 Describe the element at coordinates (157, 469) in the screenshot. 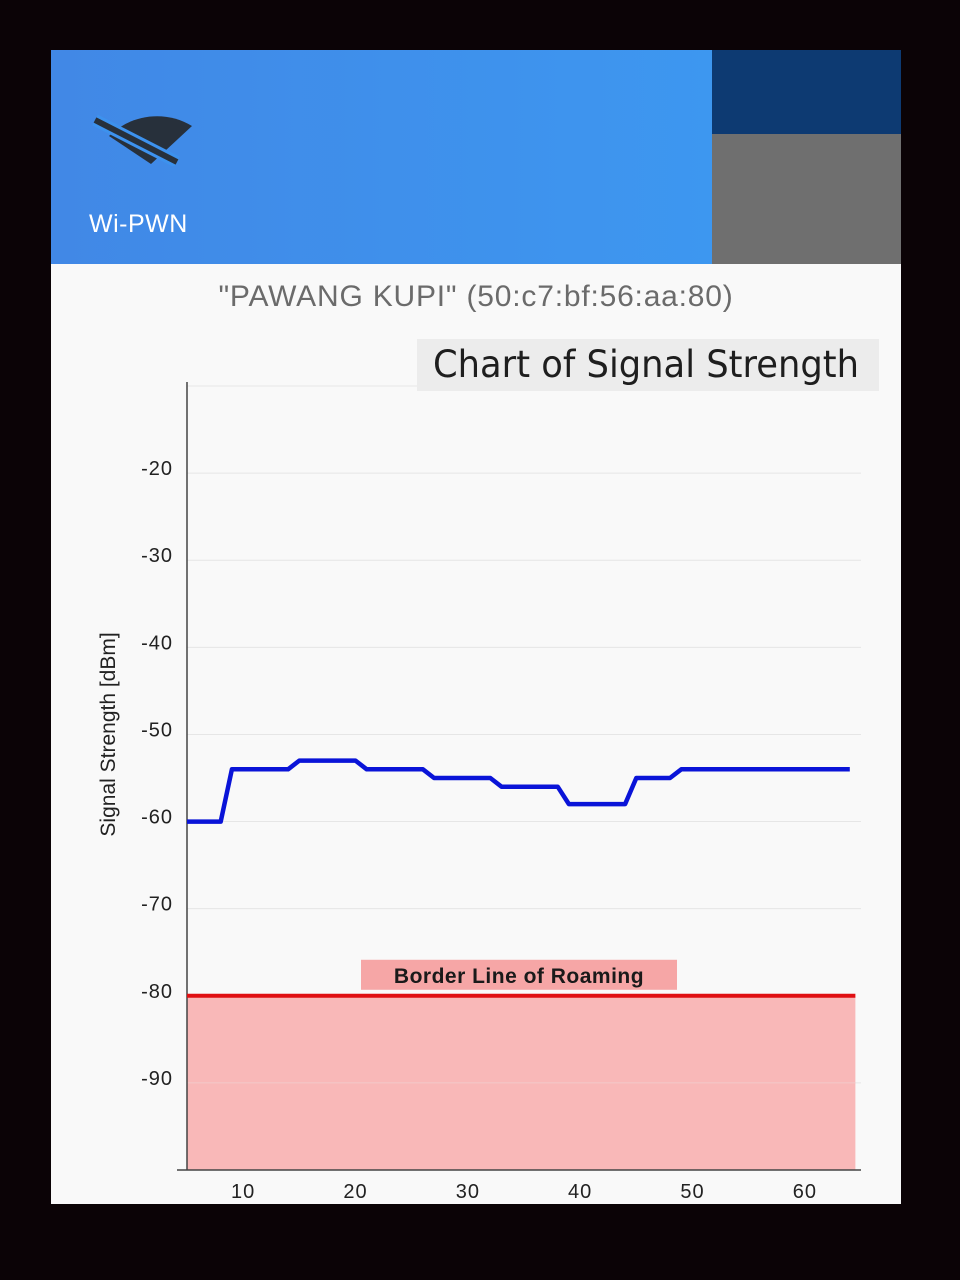

I see `y-tick-label: -20` at that location.